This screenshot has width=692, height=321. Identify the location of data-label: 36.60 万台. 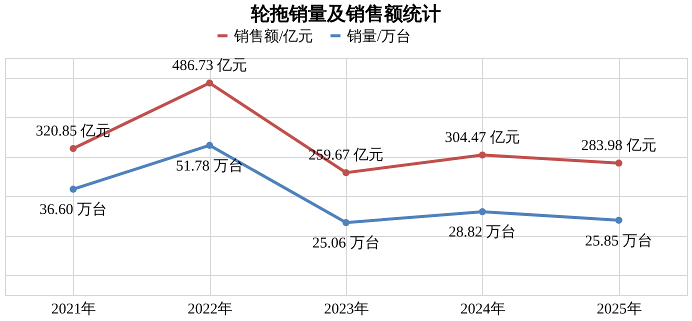
(73, 209).